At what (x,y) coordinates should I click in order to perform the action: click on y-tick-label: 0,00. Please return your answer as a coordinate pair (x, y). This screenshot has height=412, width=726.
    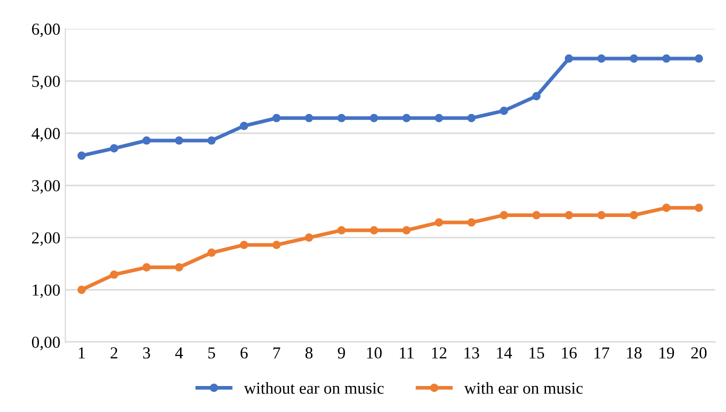
    Looking at the image, I should click on (46, 343).